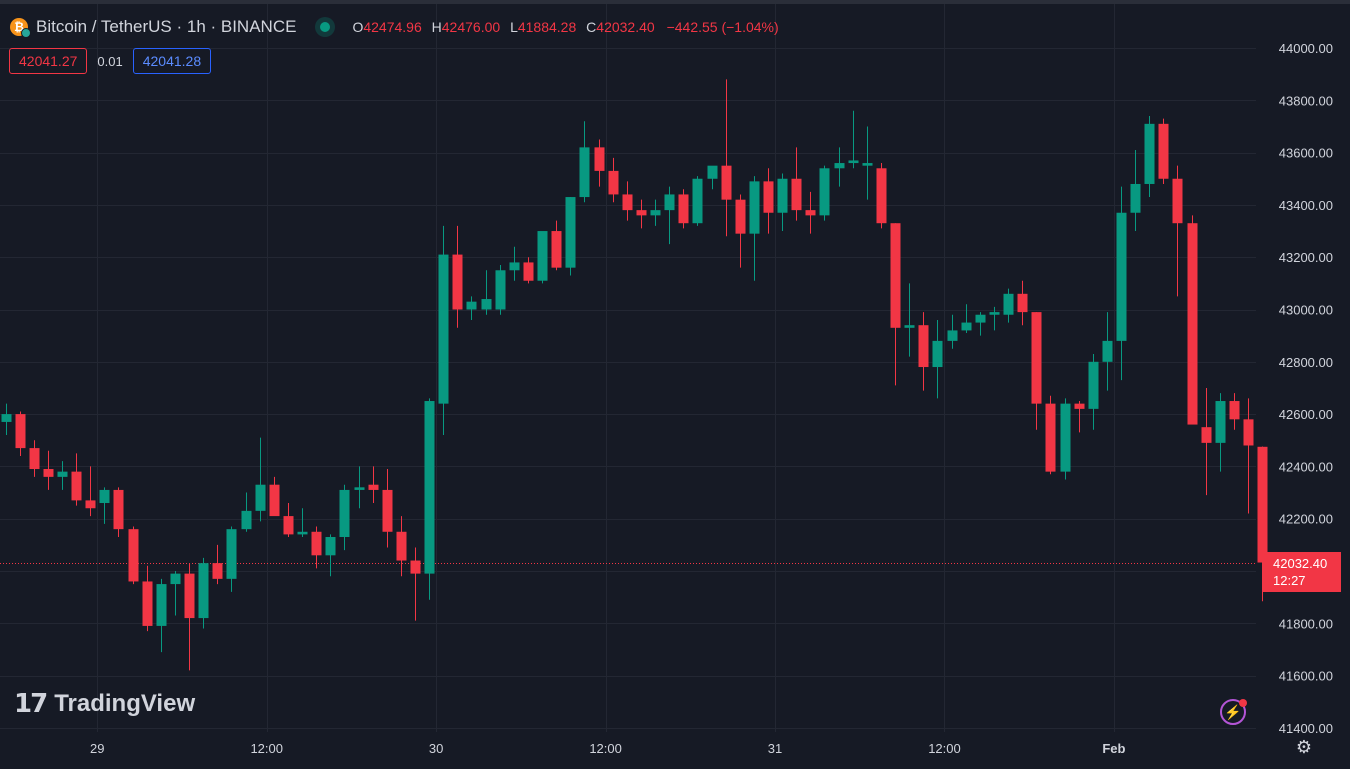 The height and width of the screenshot is (769, 1350). I want to click on close-label: C, so click(591, 27).